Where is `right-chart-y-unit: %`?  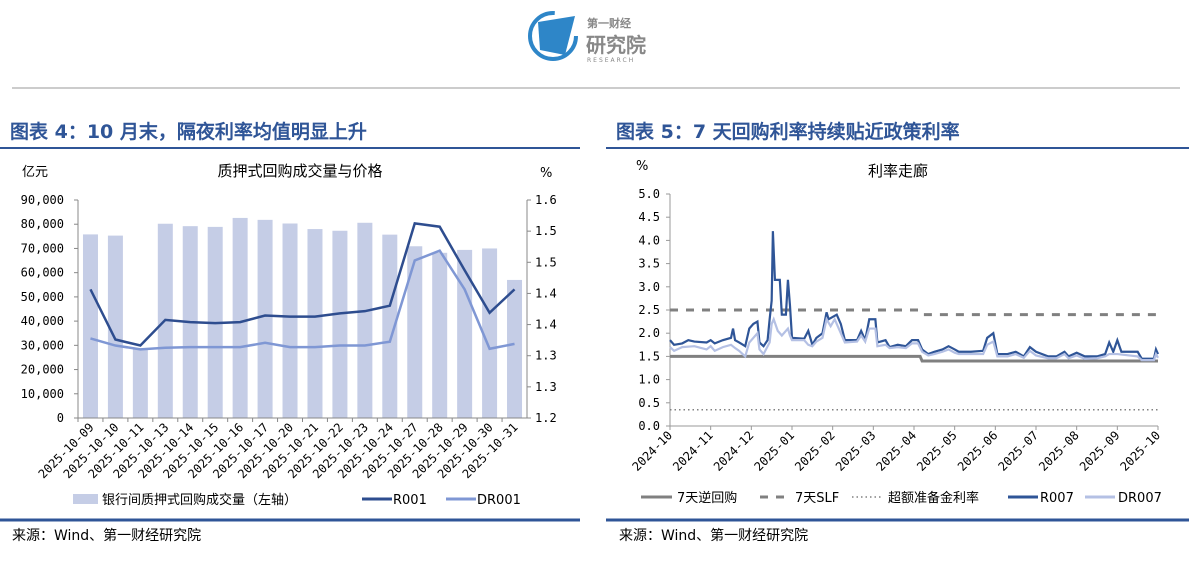
right-chart-y-unit: % is located at coordinates (642, 166).